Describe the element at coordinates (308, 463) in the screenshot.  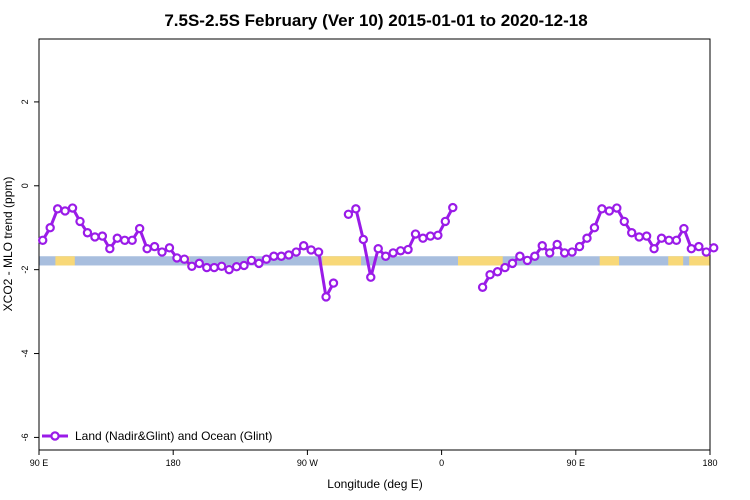
I see `x-tick-label: 90 W` at that location.